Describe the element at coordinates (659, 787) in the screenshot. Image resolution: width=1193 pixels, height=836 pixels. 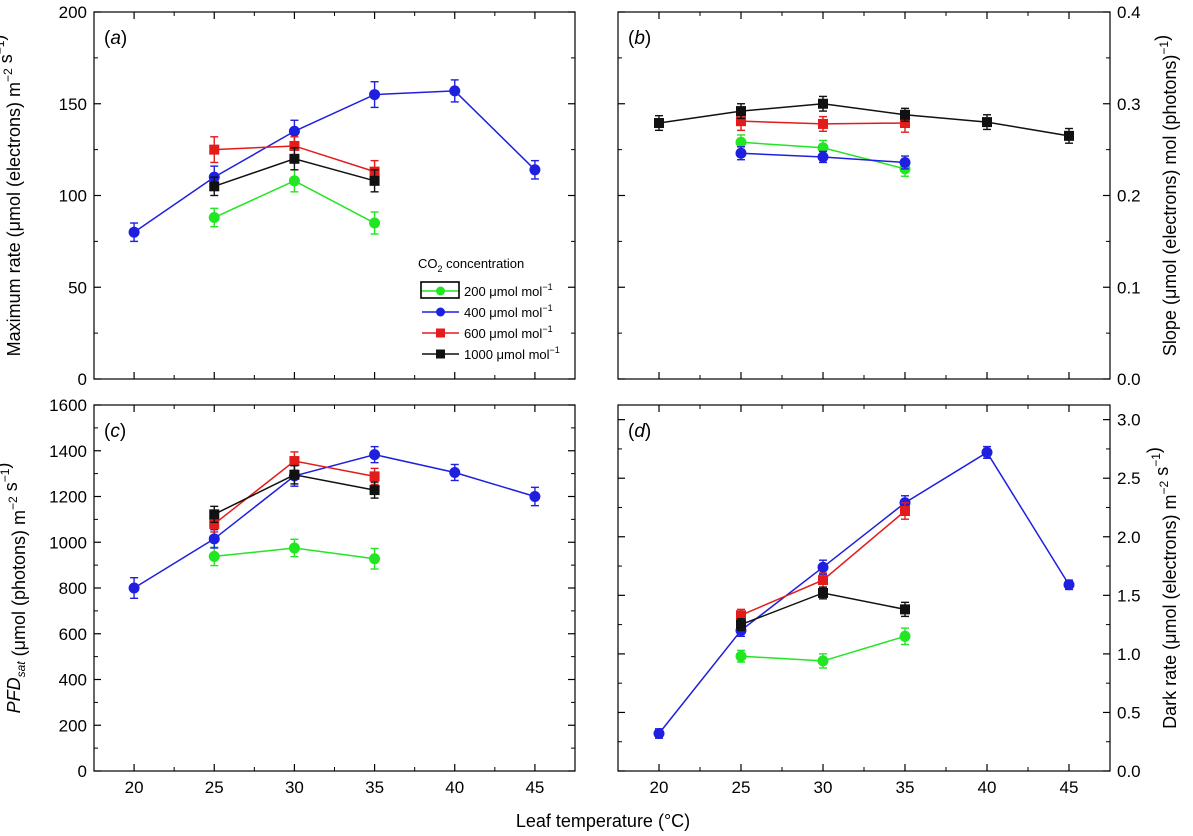
I see `x-tick-label: 20` at that location.